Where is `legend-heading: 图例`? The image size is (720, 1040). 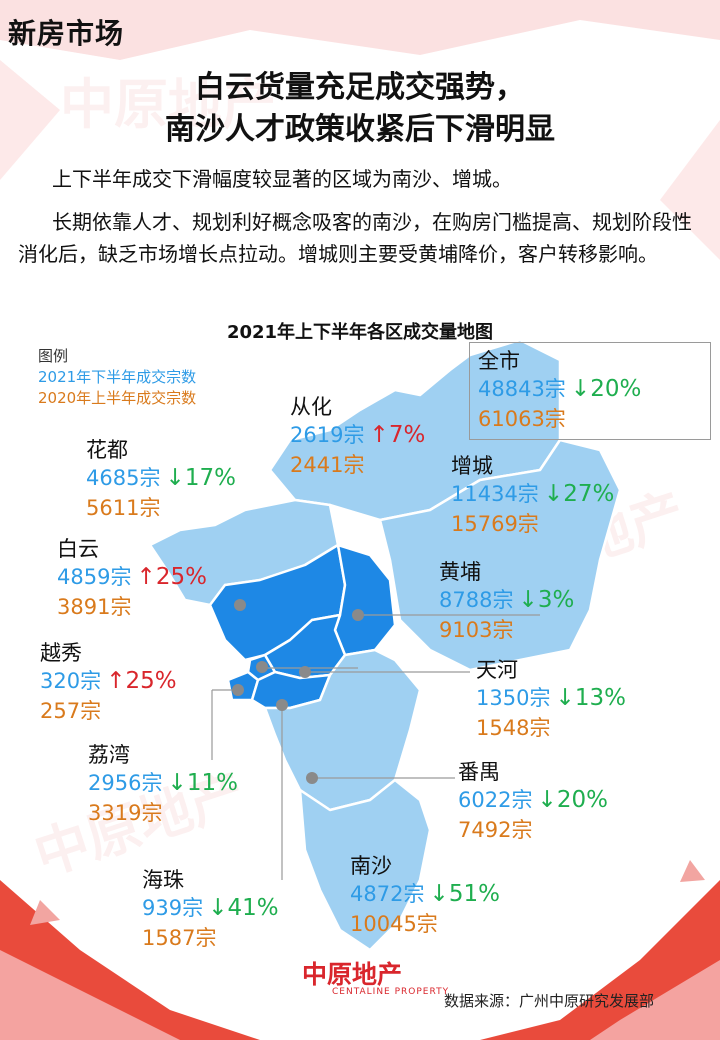
legend-heading: 图例 is located at coordinates (53, 356).